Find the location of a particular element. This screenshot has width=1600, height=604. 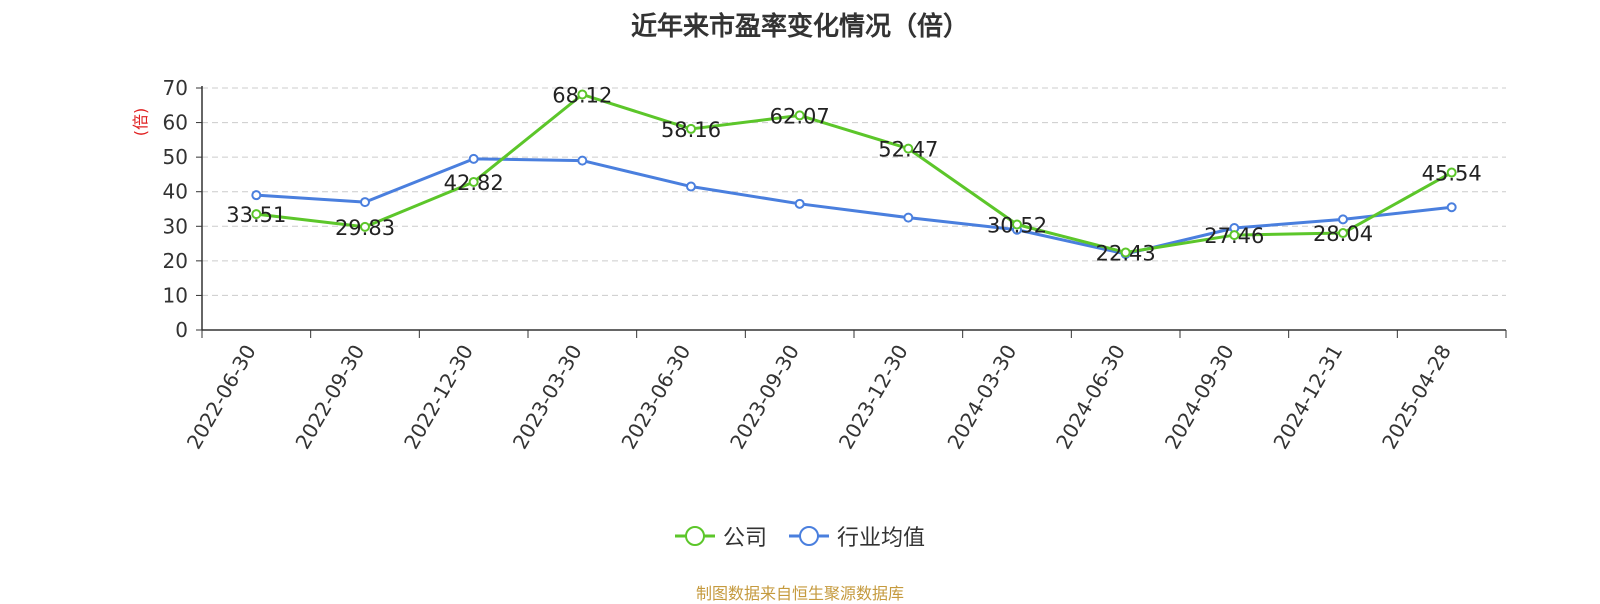

data-label-company: 33.51 is located at coordinates (256, 215).